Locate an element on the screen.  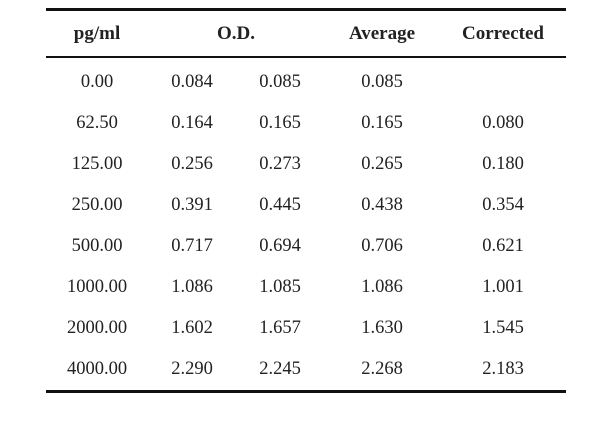
cell-concentration: 1000.00 is located at coordinates (97, 287).